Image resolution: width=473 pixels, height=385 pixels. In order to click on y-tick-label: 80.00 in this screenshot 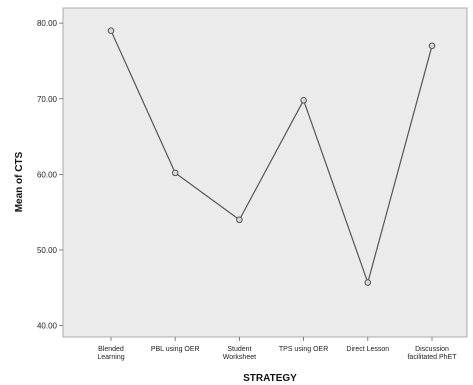, I will do `click(47, 23)`.